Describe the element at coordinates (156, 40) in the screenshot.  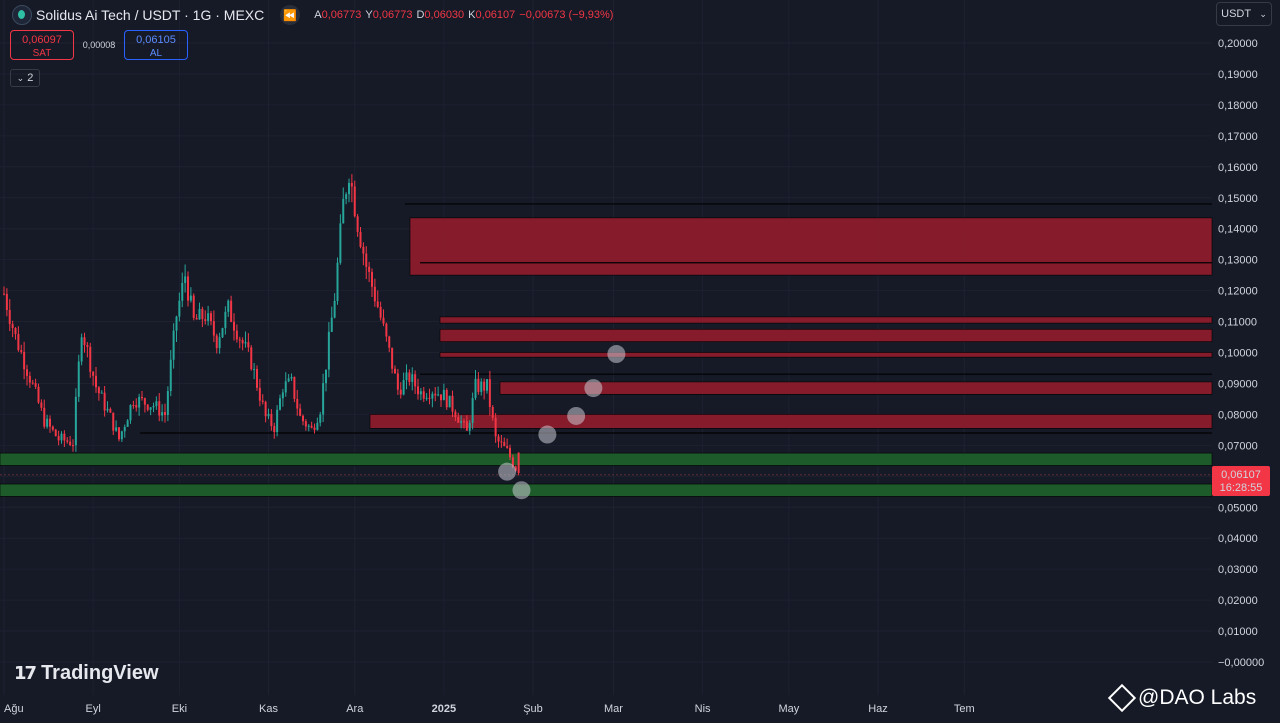
I see `buy-price: 0,06105` at that location.